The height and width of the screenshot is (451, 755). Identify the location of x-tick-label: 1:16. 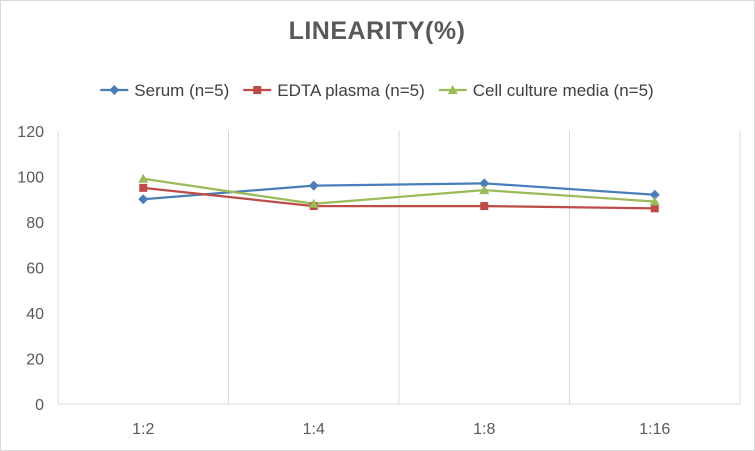
(654, 429).